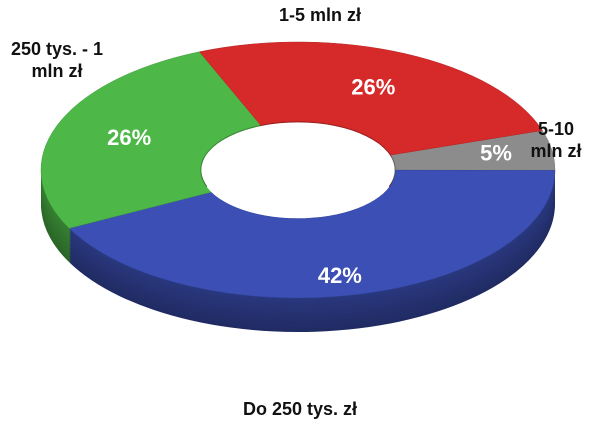  I want to click on category-label: 250 tys. - 1 mln zł, so click(57, 60).